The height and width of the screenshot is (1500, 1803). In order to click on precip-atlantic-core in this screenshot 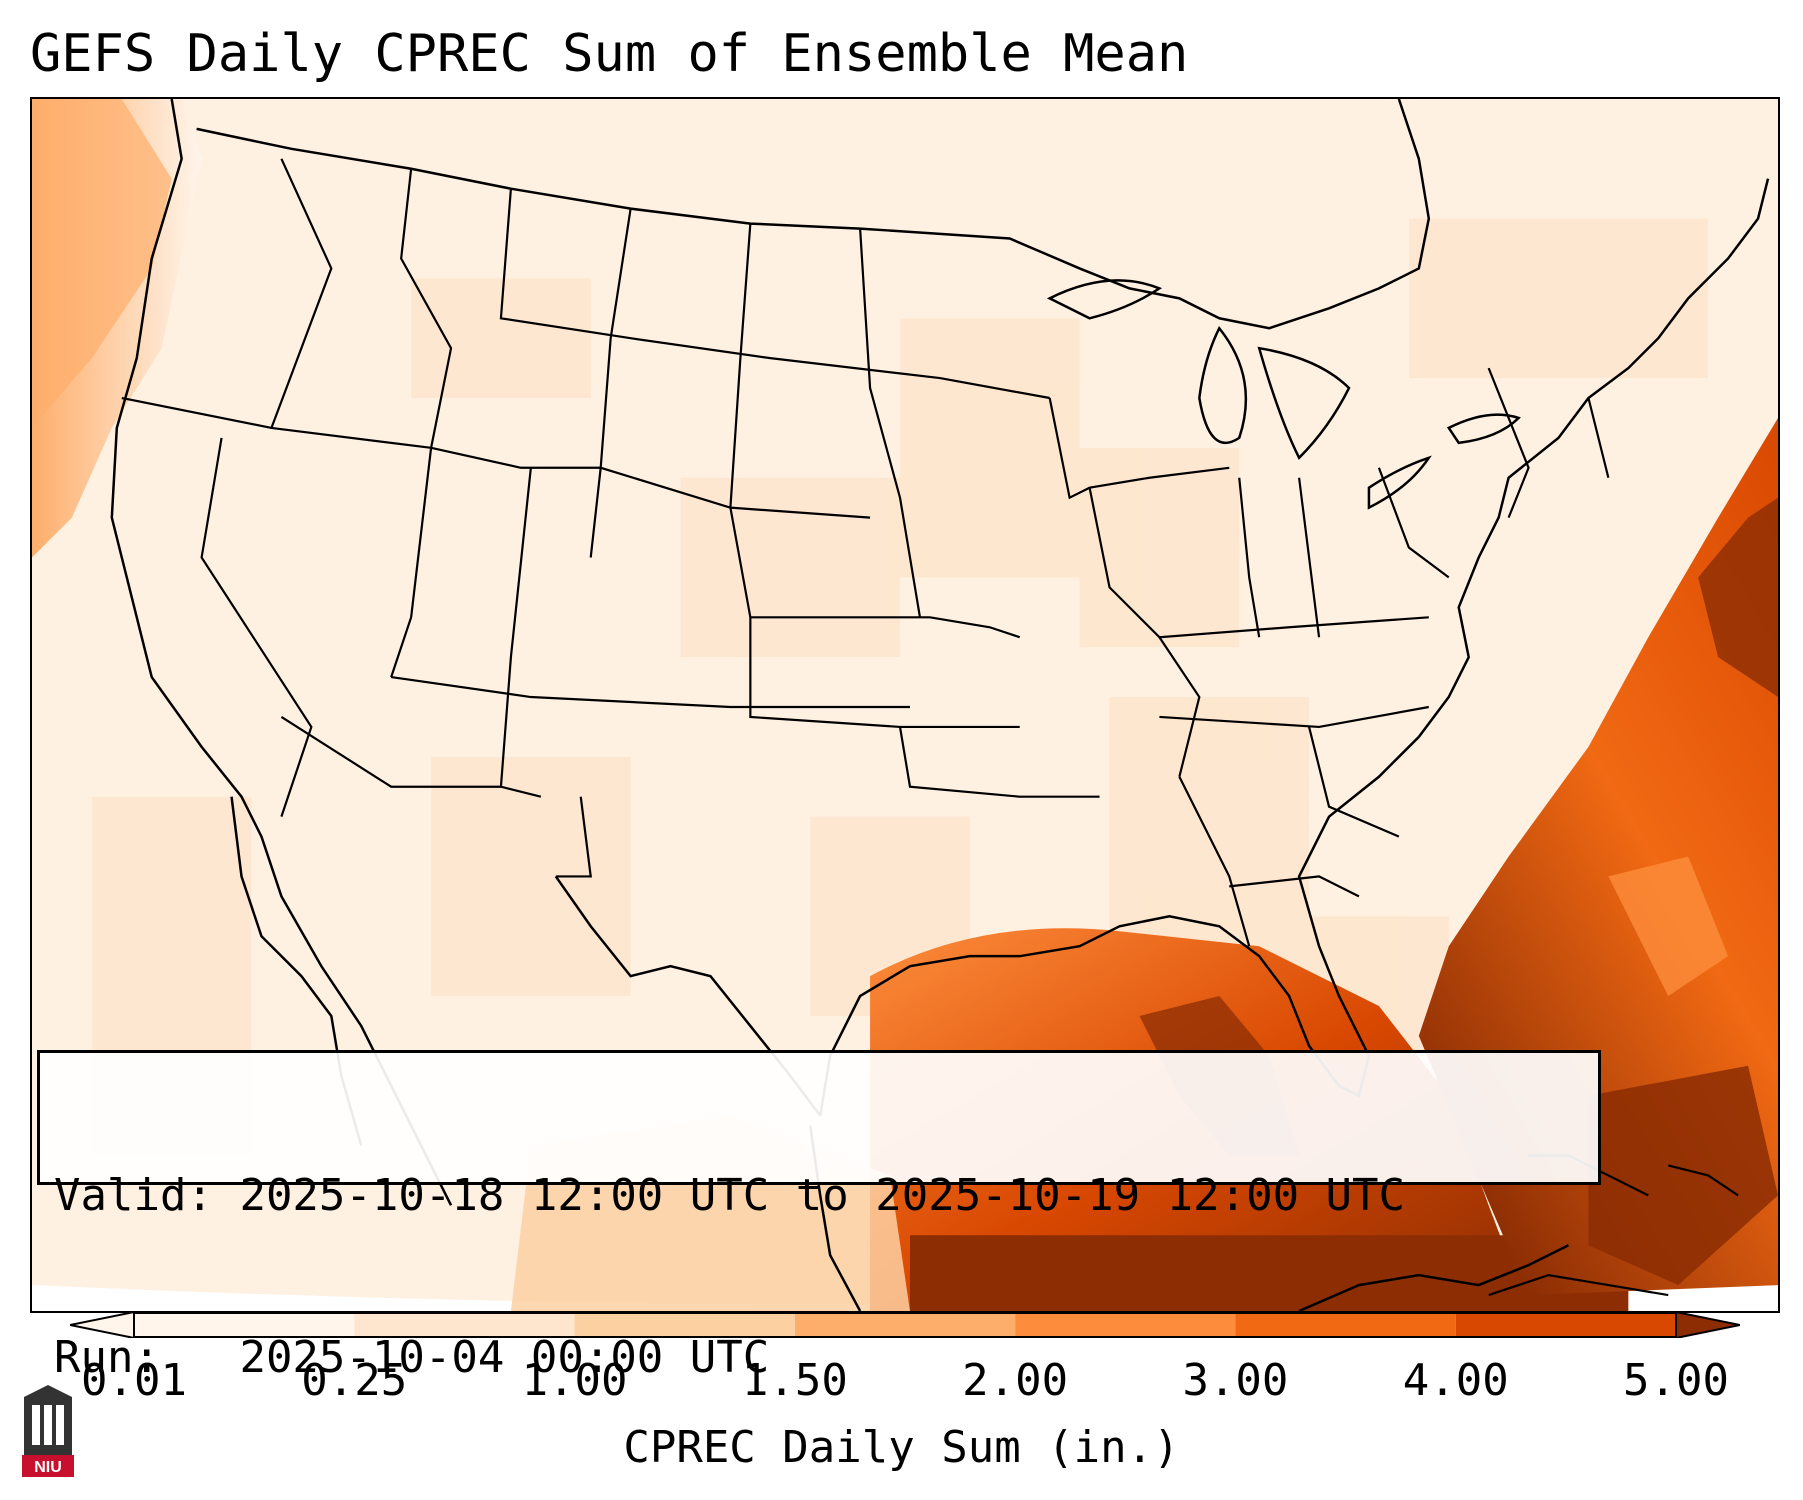, I will do `click(1738, 597)`.